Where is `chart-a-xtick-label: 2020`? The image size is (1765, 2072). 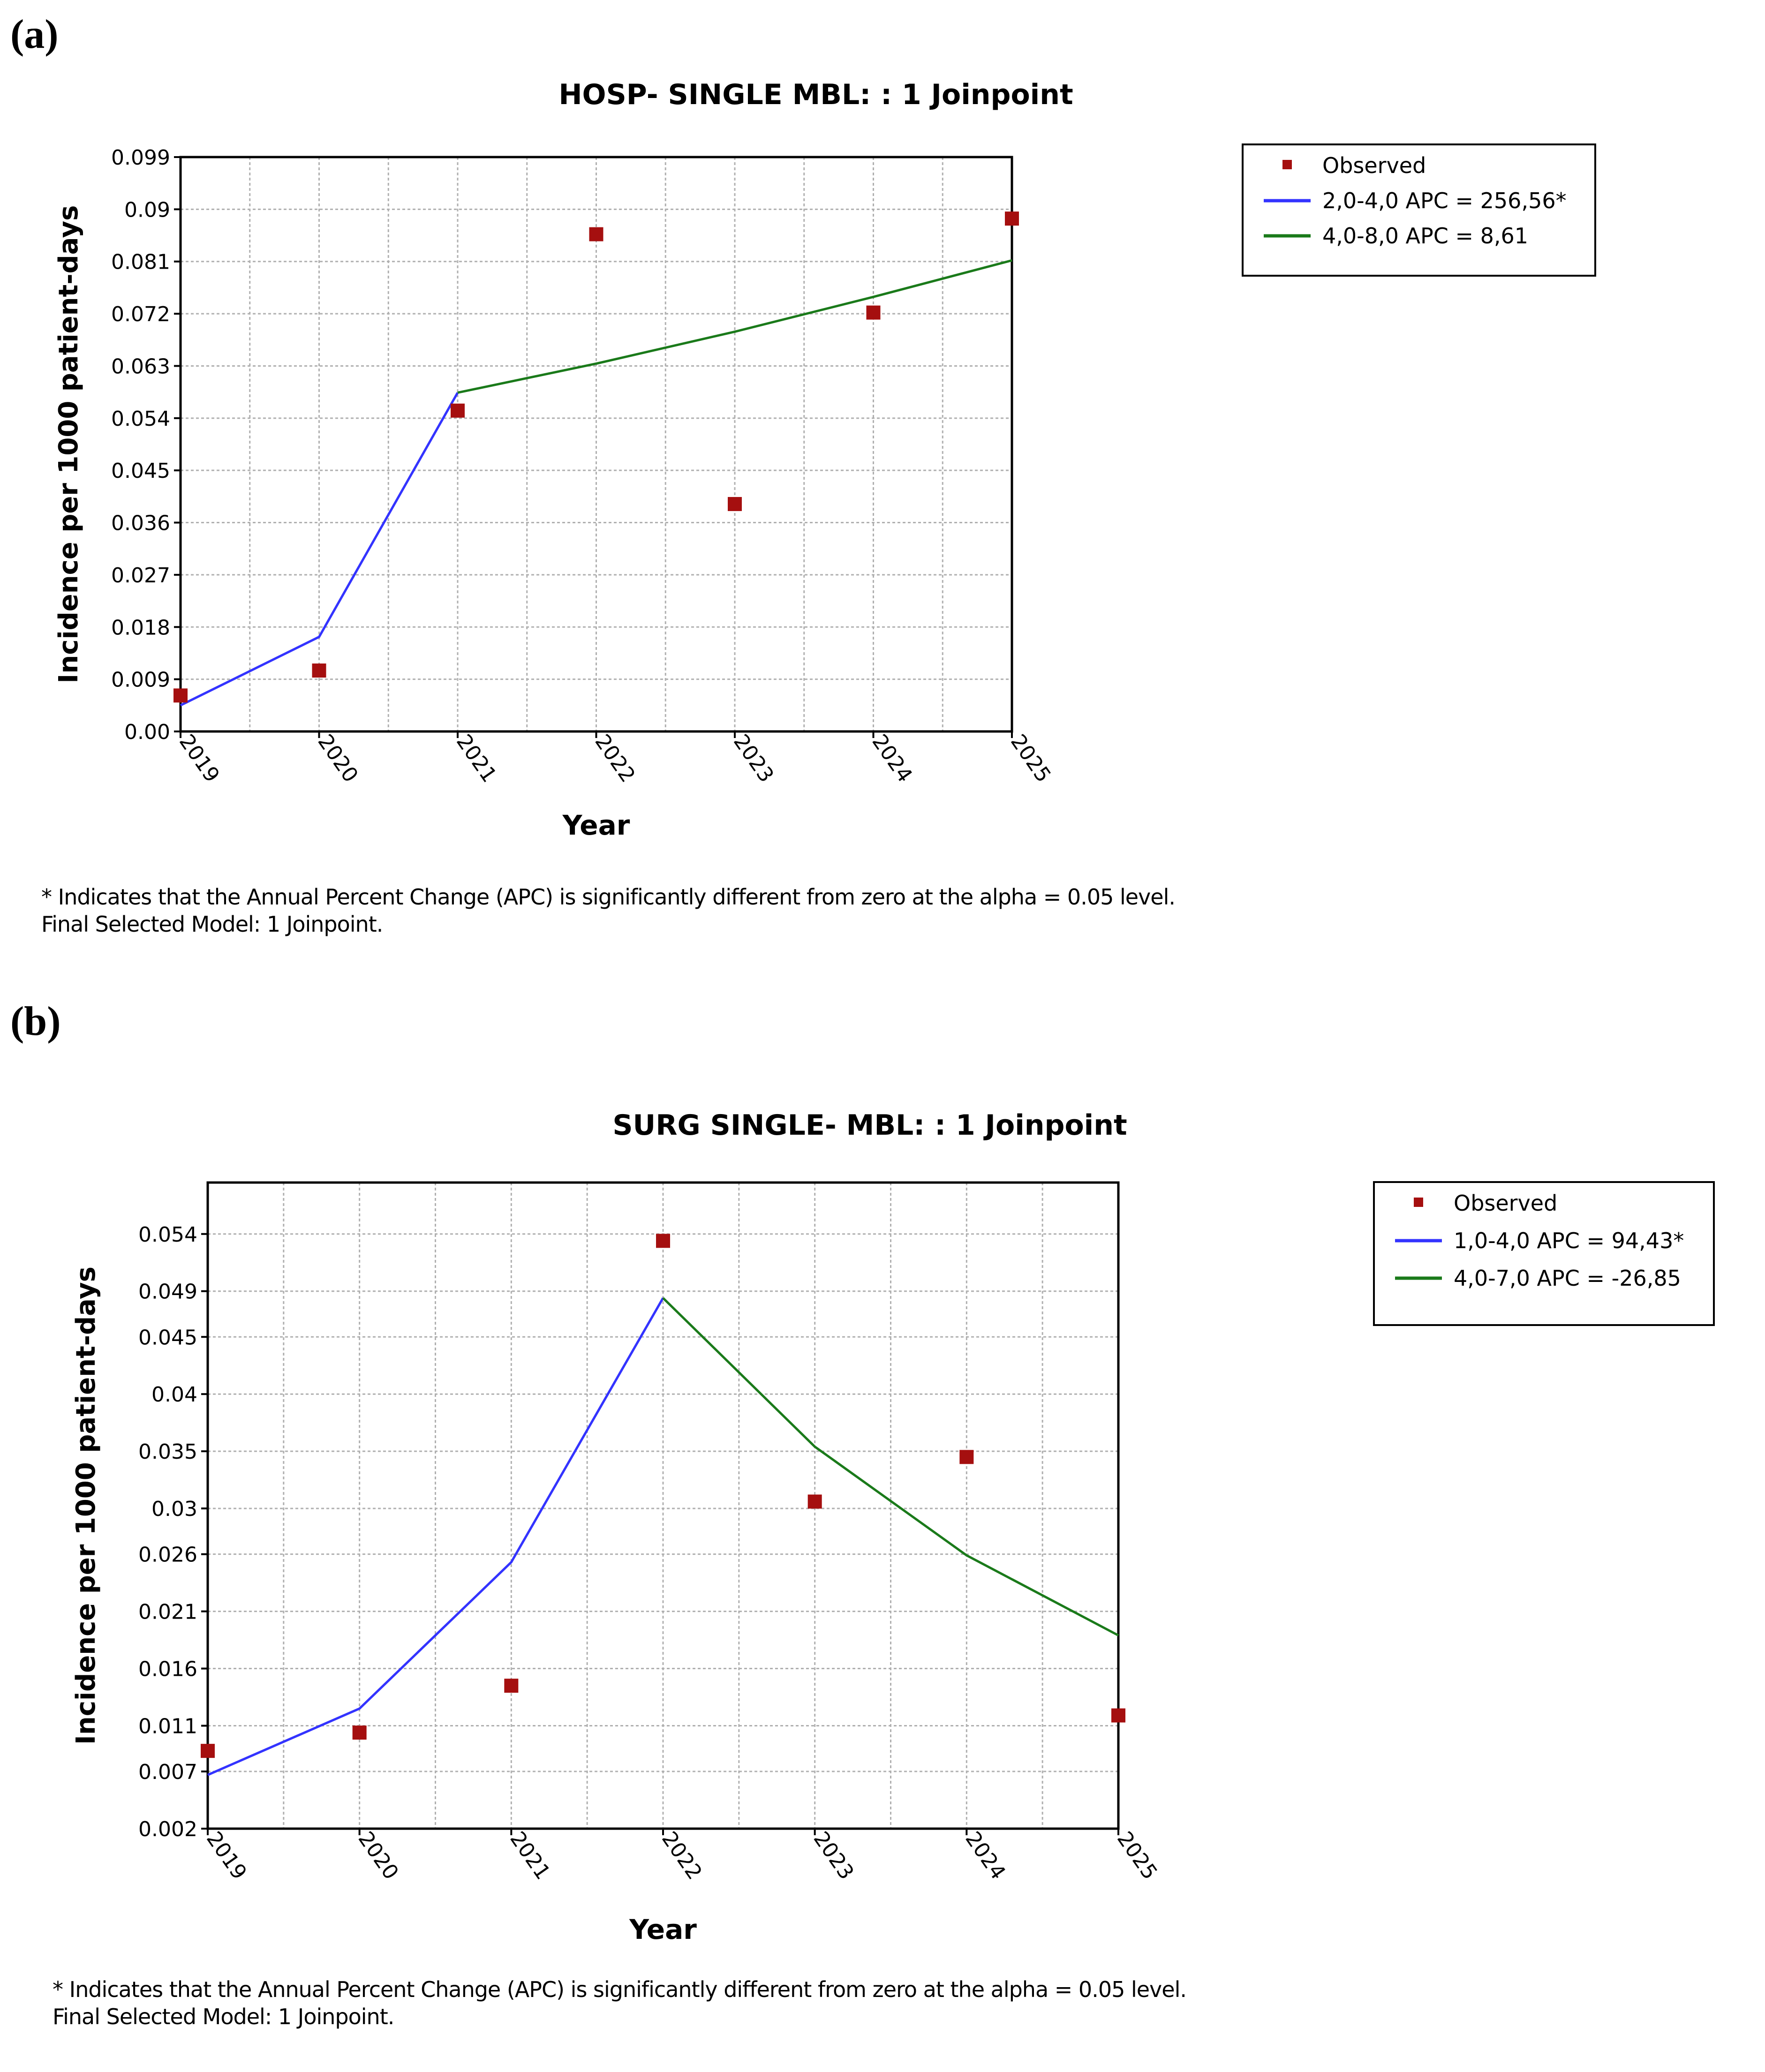 chart-a-xtick-label: 2020 is located at coordinates (338, 758).